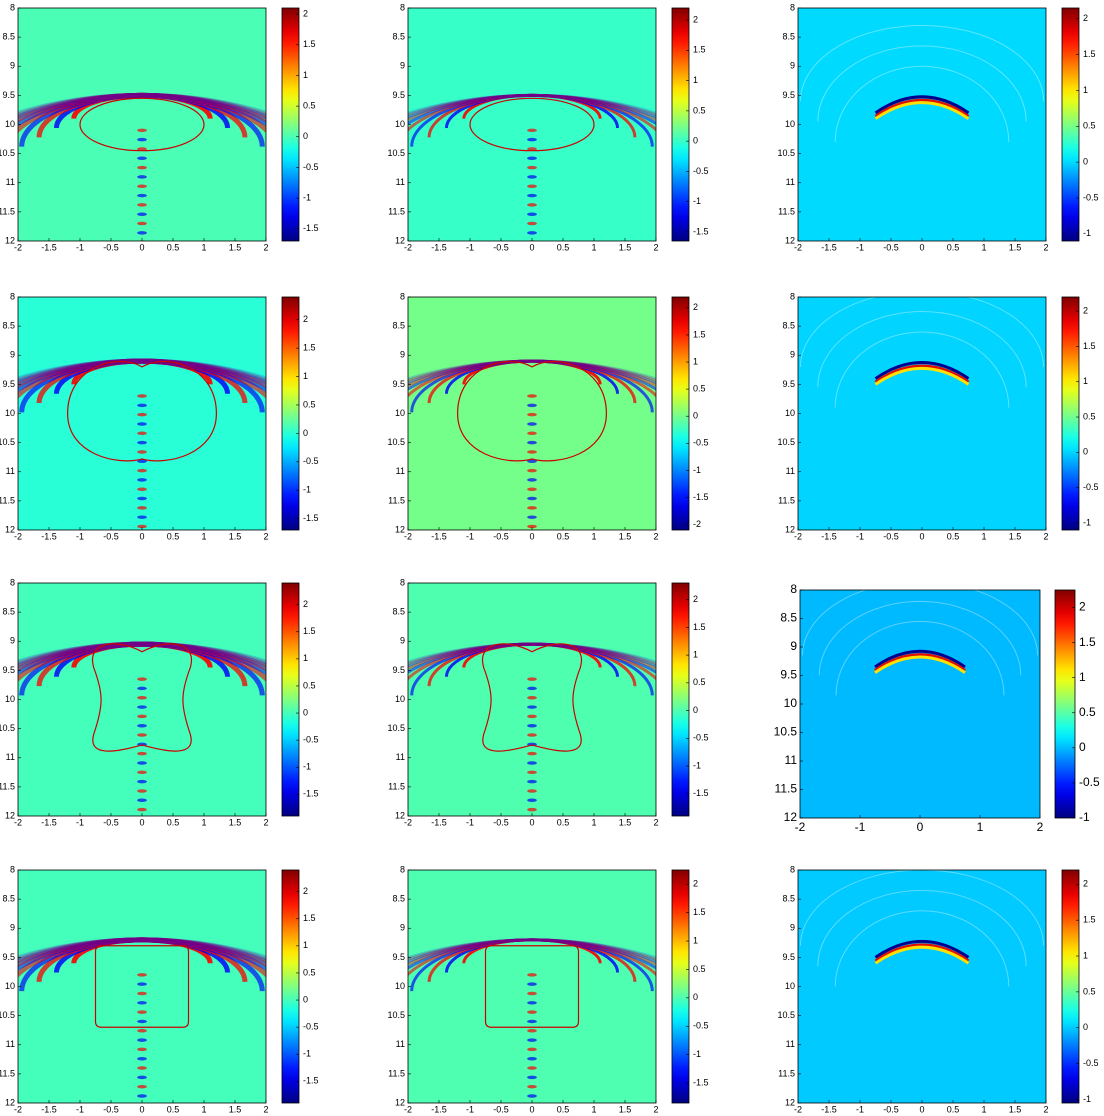 This screenshot has height=1116, width=1104. I want to click on colorbar-tick-label: -1, so click(697, 765).